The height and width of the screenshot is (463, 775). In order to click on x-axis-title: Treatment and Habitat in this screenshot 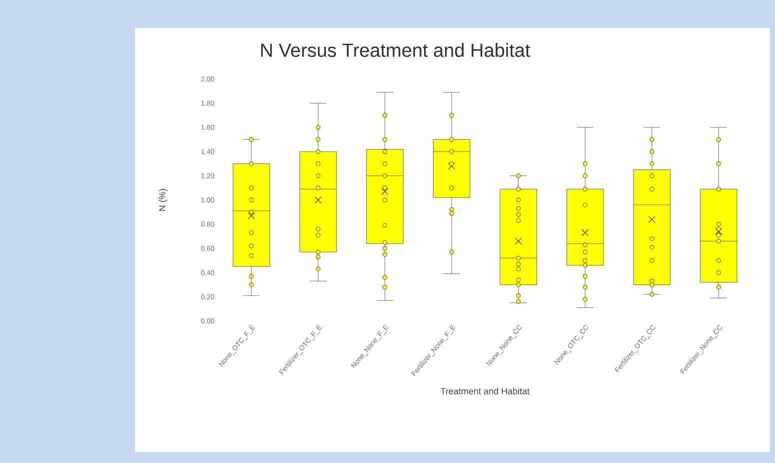, I will do `click(485, 391)`.